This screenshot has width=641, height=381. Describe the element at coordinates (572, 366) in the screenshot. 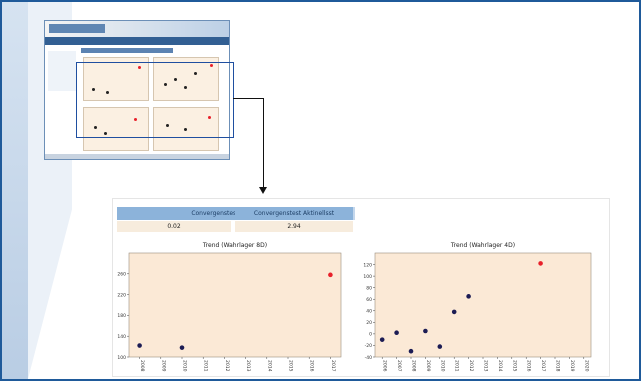

I see `x-tick-label: 2019` at that location.